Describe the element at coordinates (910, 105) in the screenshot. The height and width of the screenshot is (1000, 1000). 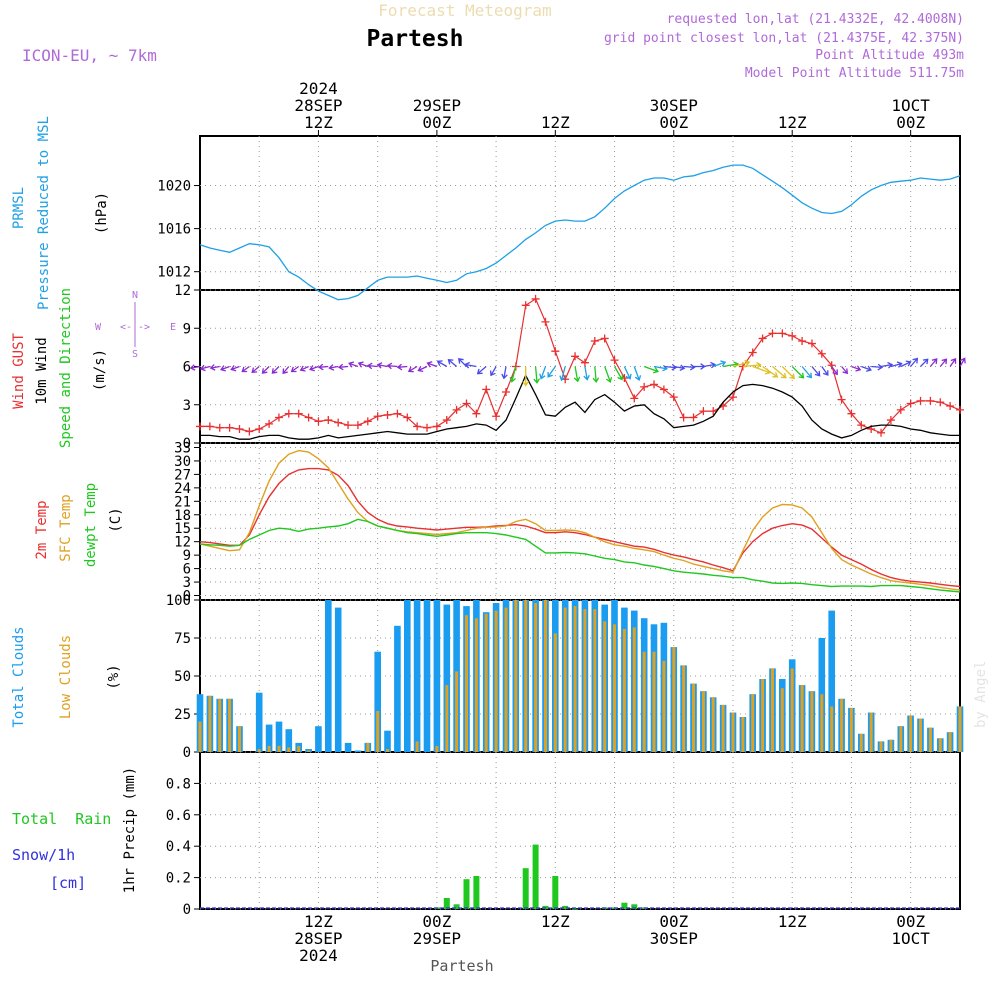
I see `top-time-label: 1OCT` at that location.